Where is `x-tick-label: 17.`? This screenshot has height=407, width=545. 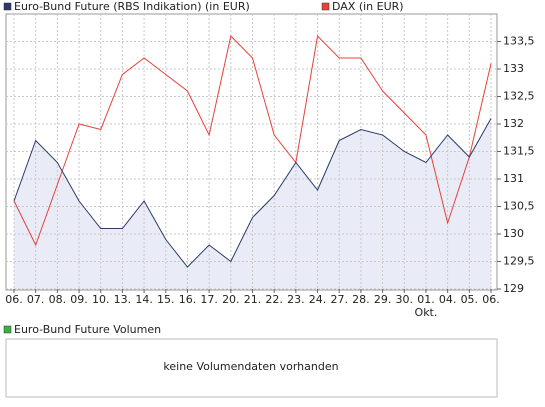 x-tick-label: 17. is located at coordinates (209, 299).